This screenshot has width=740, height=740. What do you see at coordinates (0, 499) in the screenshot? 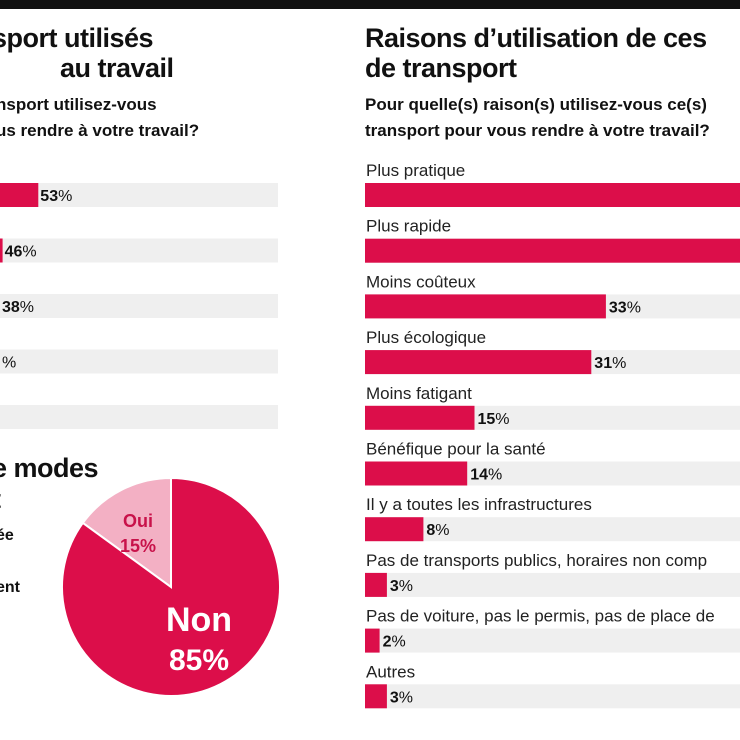
I see `section-title-line-2: t` at bounding box center [0, 499].